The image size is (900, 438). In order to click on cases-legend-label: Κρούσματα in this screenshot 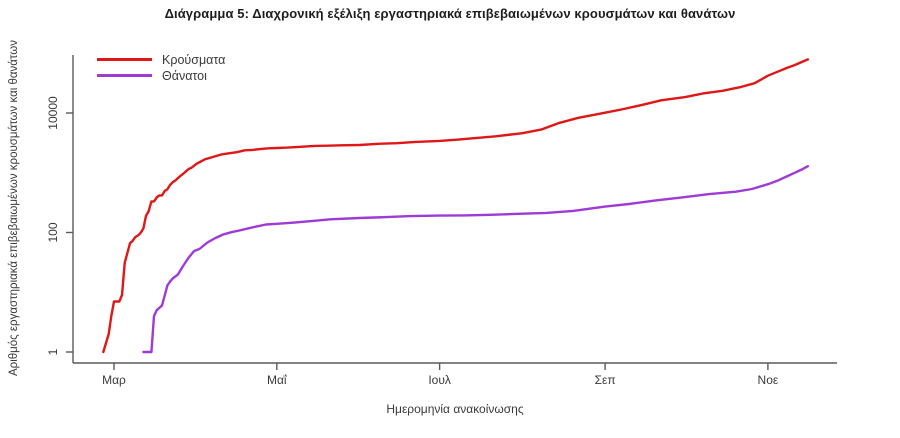, I will do `click(193, 60)`.